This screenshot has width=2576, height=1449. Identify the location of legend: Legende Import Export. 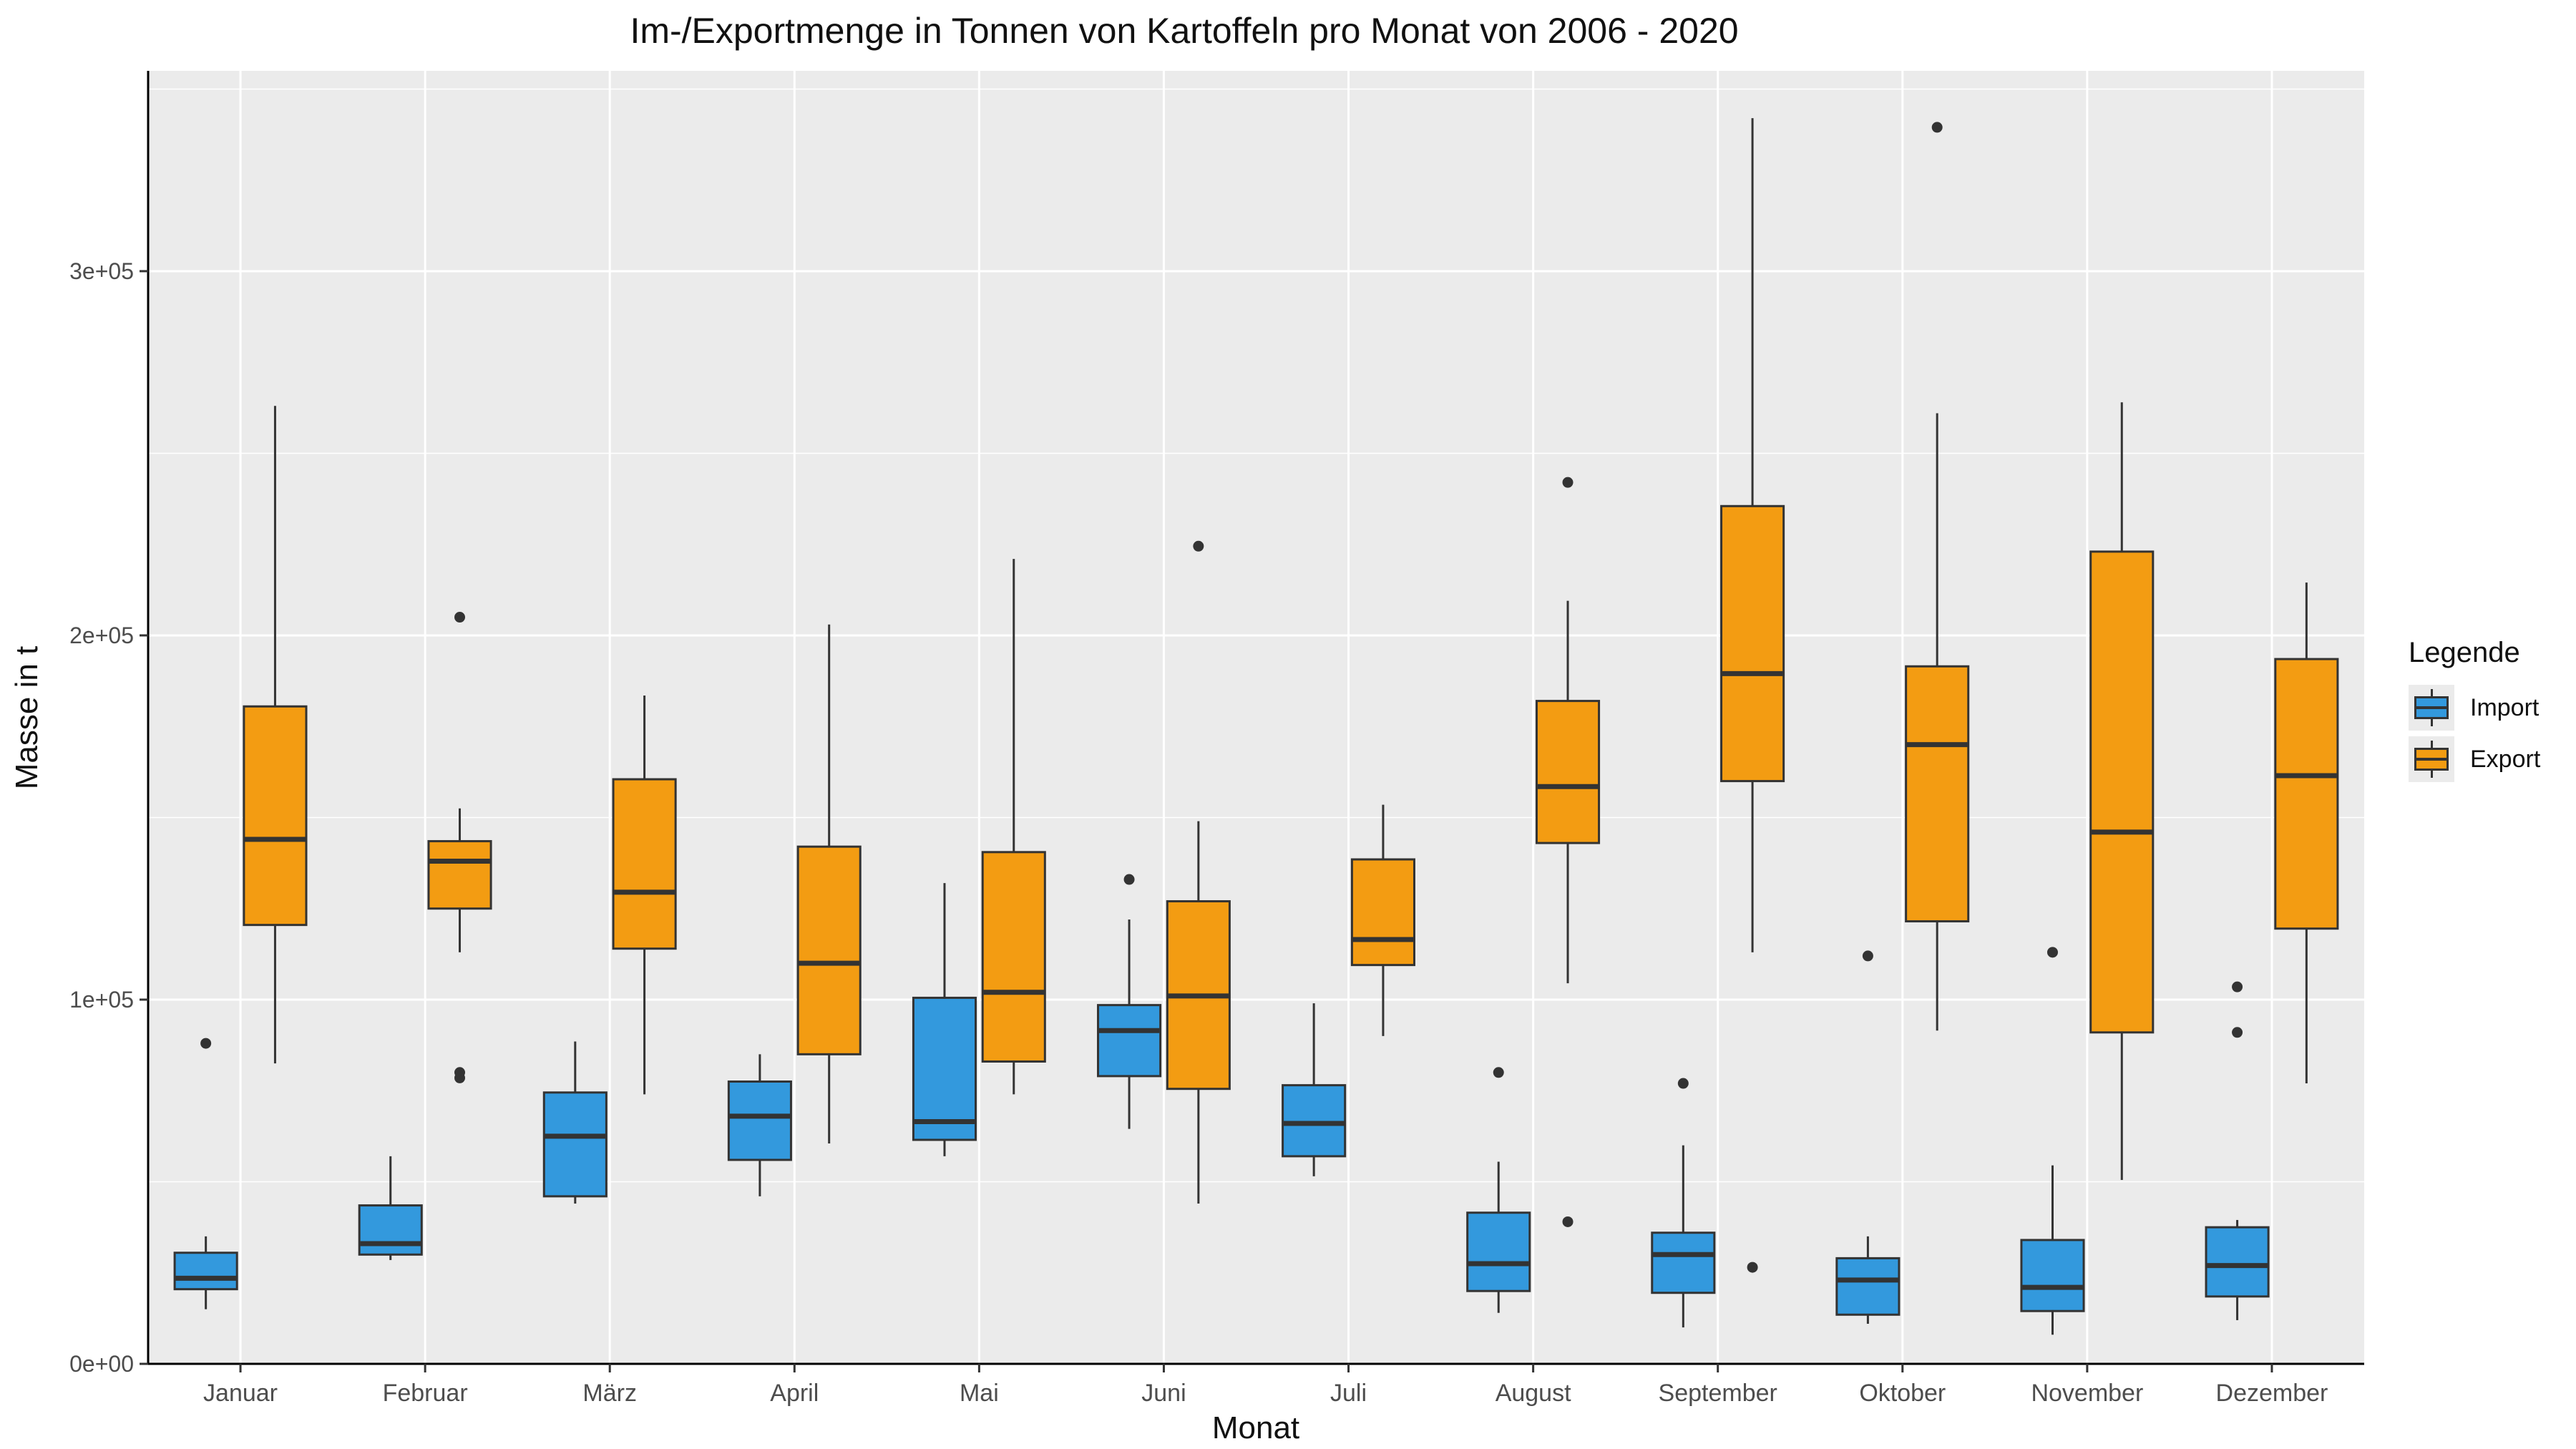
(2474, 711).